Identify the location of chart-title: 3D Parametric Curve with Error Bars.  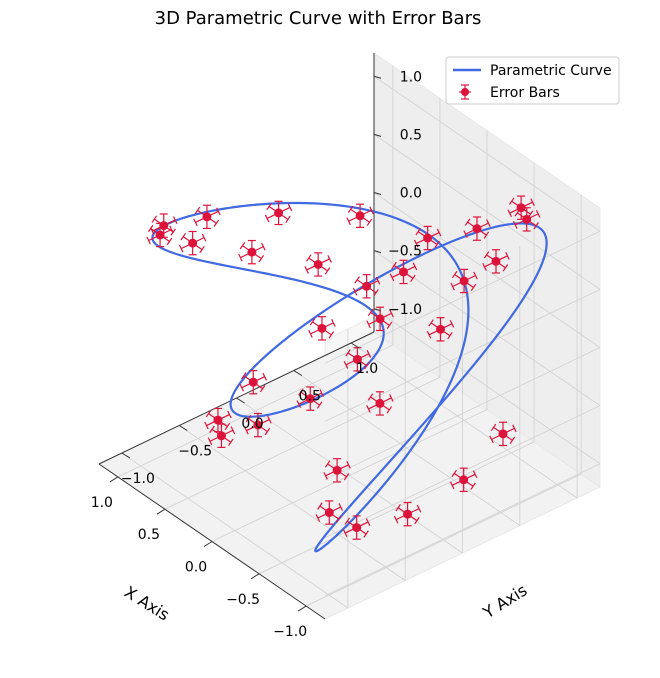
(318, 18).